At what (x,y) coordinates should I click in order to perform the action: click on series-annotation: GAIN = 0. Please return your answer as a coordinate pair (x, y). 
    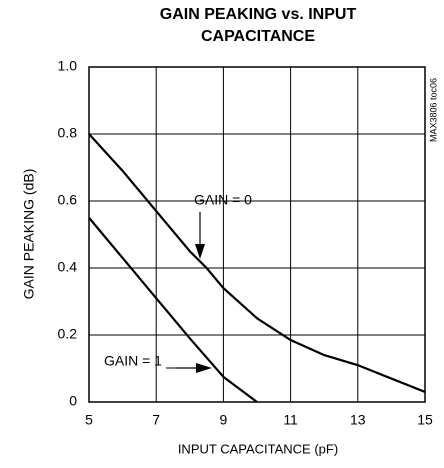
    Looking at the image, I should click on (223, 200).